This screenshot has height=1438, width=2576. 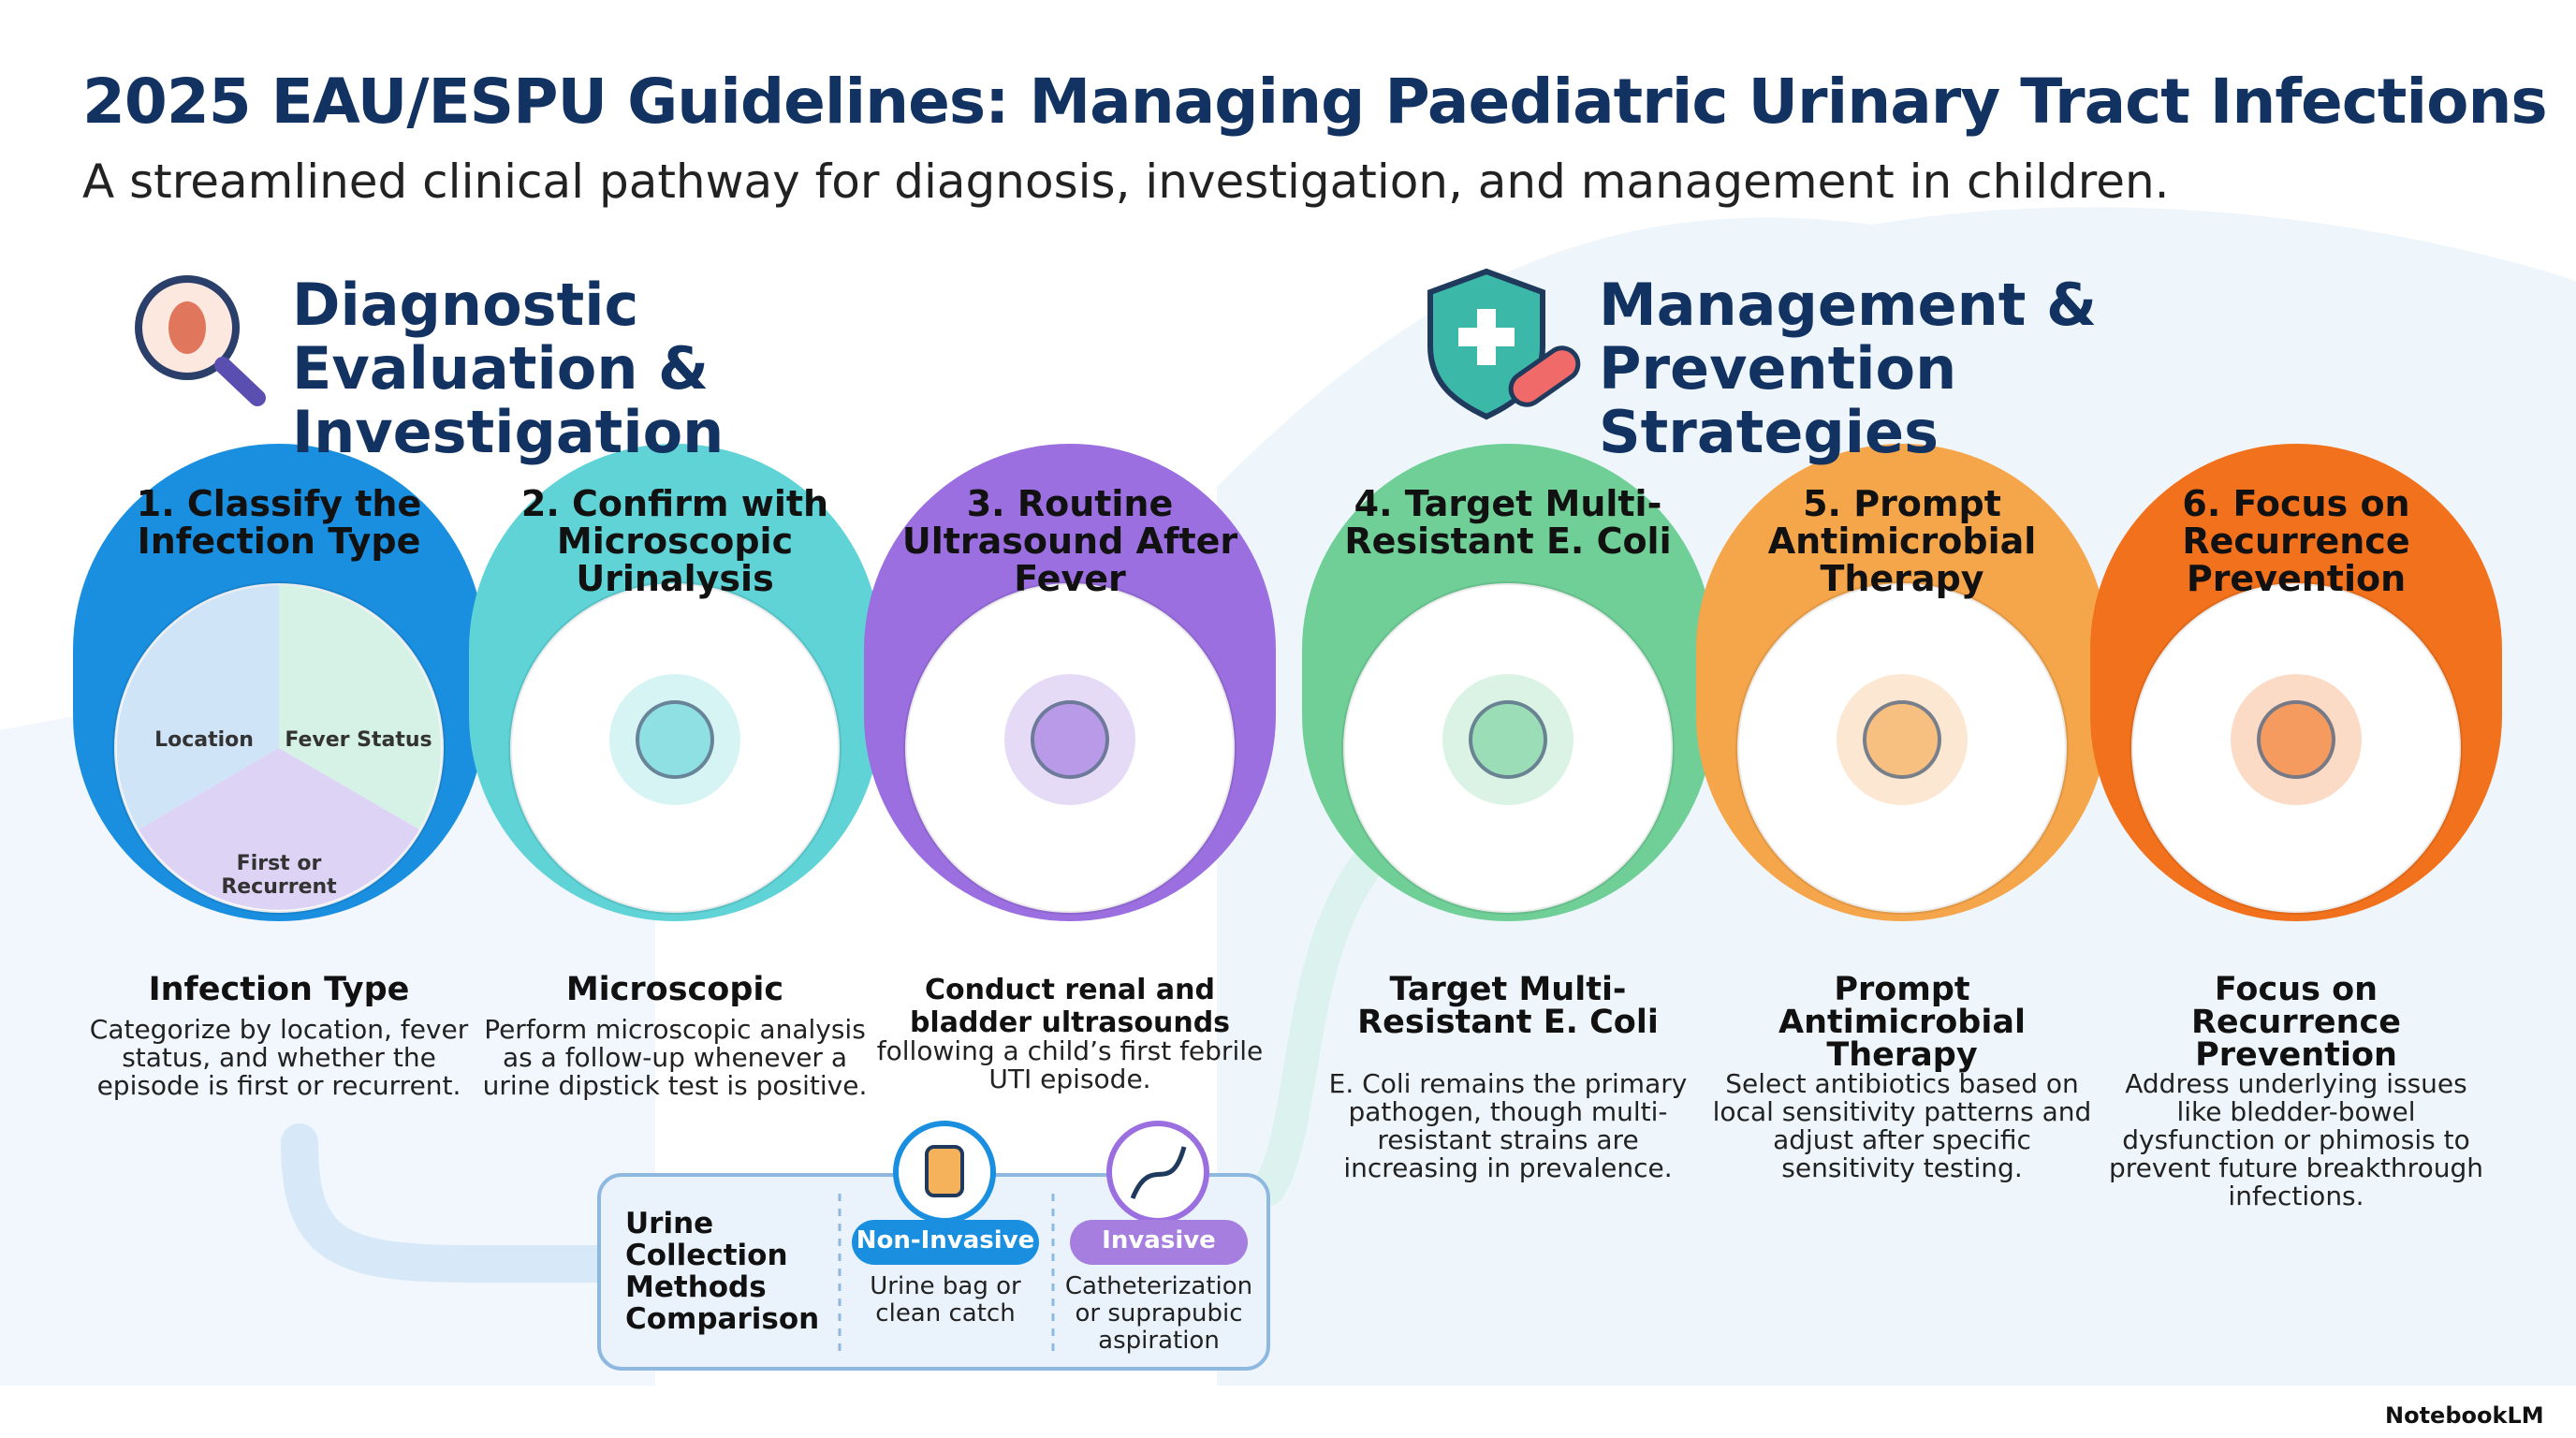 What do you see at coordinates (1902, 541) in the screenshot?
I see `step-title: 5. Prompt Antimicrobial Therapy` at bounding box center [1902, 541].